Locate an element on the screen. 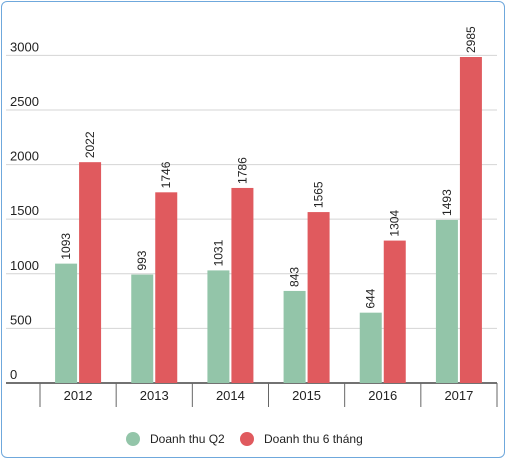 This screenshot has height=461, width=508. data-label-6-thang-2012: 2022 is located at coordinates (90, 144).